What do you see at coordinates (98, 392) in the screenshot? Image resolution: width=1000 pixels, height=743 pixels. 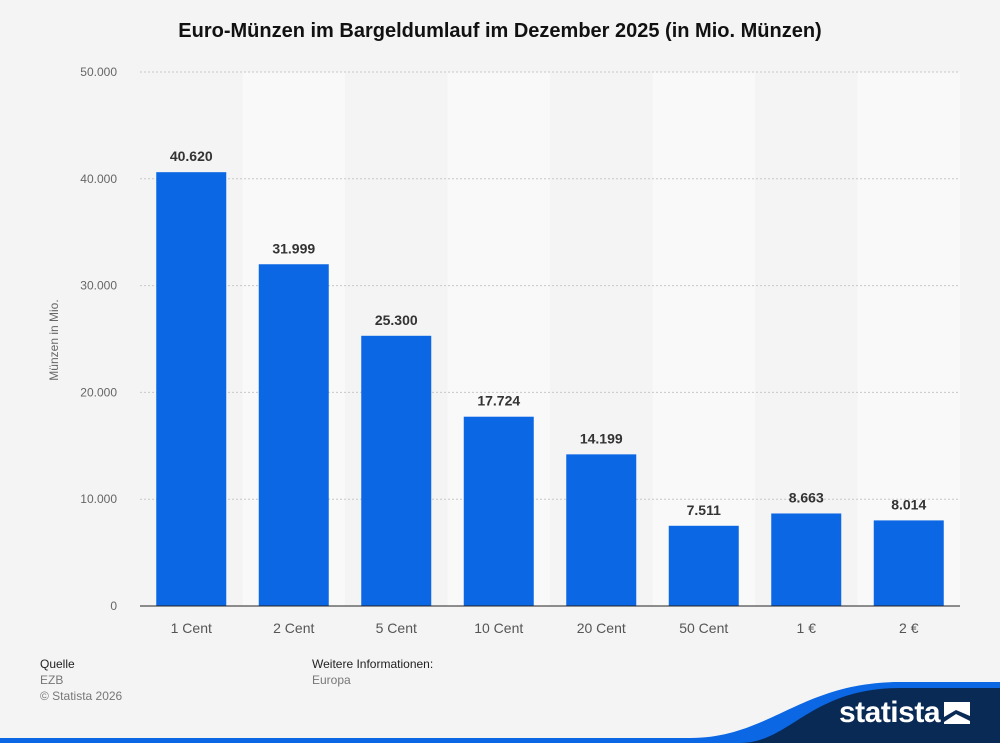 I see `y-tick-label: 20.000` at bounding box center [98, 392].